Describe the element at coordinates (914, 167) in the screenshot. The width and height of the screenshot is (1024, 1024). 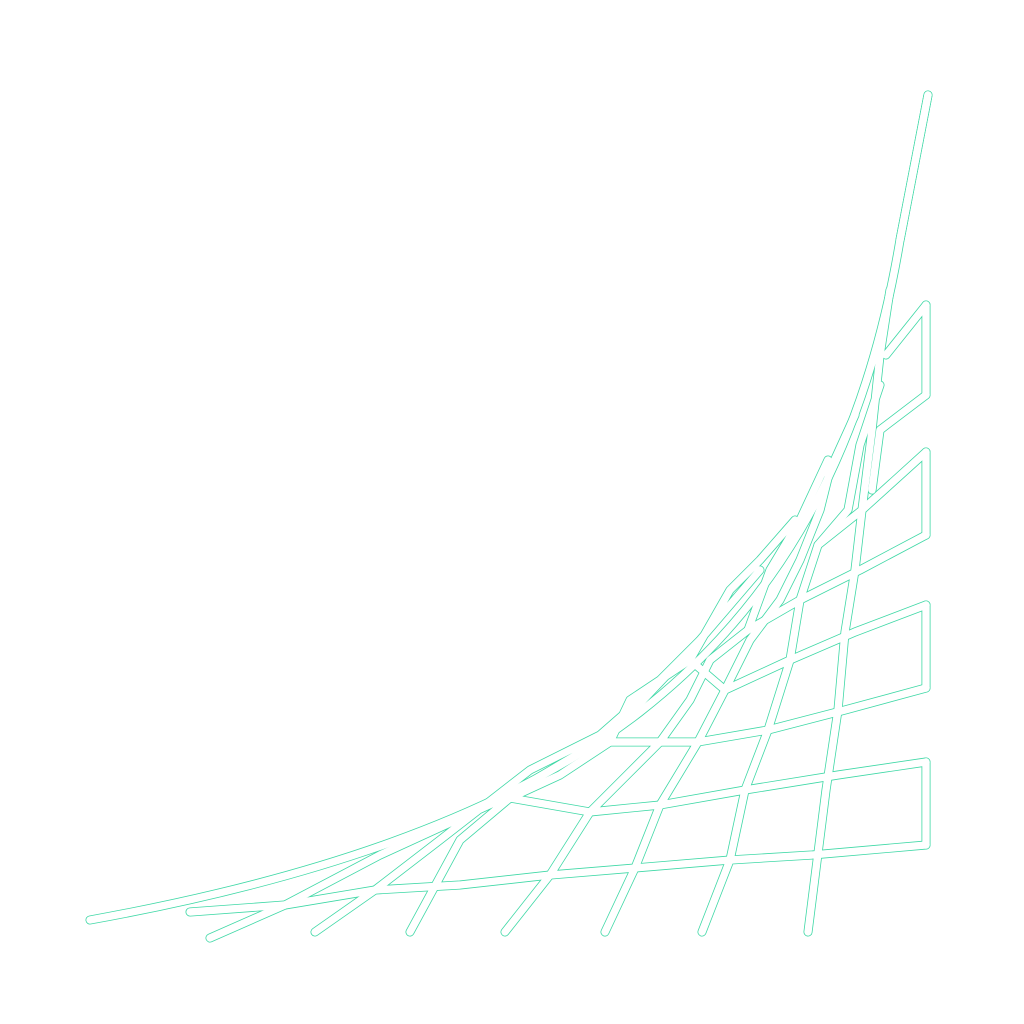
I see `top-tail-segment-fill` at that location.